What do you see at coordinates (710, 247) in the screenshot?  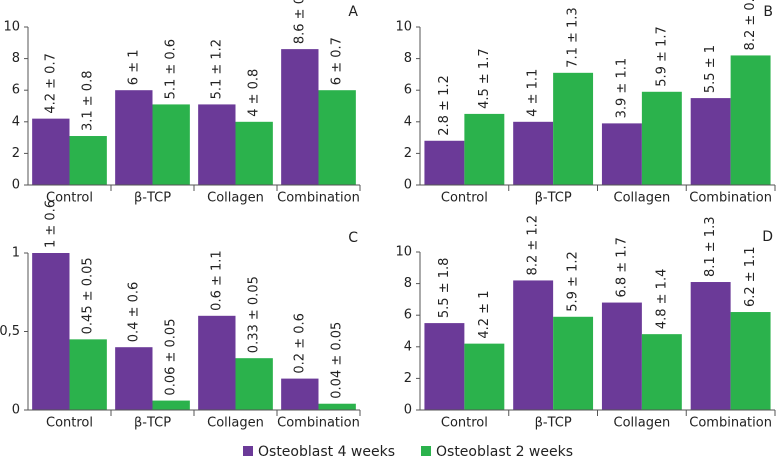 I see `value-label: 8.1 ± 1.3` at bounding box center [710, 247].